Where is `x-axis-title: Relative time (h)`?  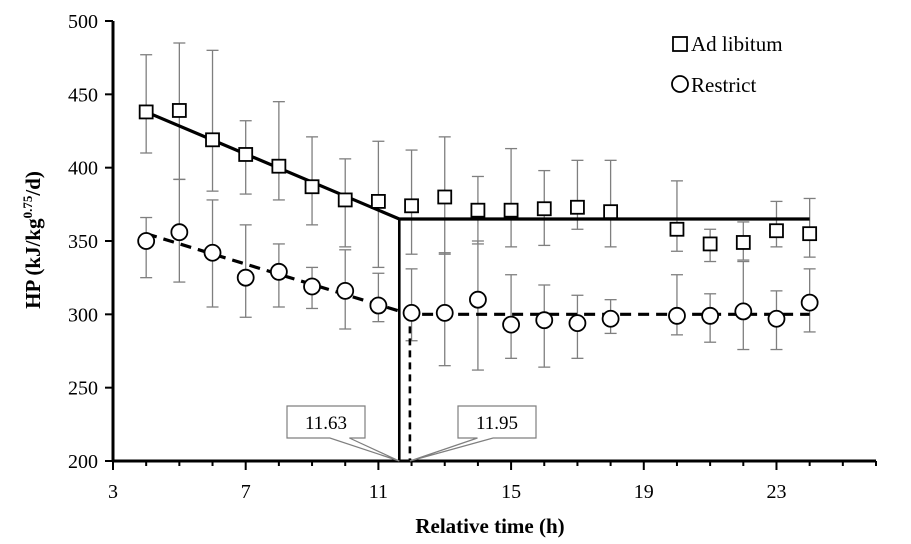
x-axis-title: Relative time (h) is located at coordinates (489, 526).